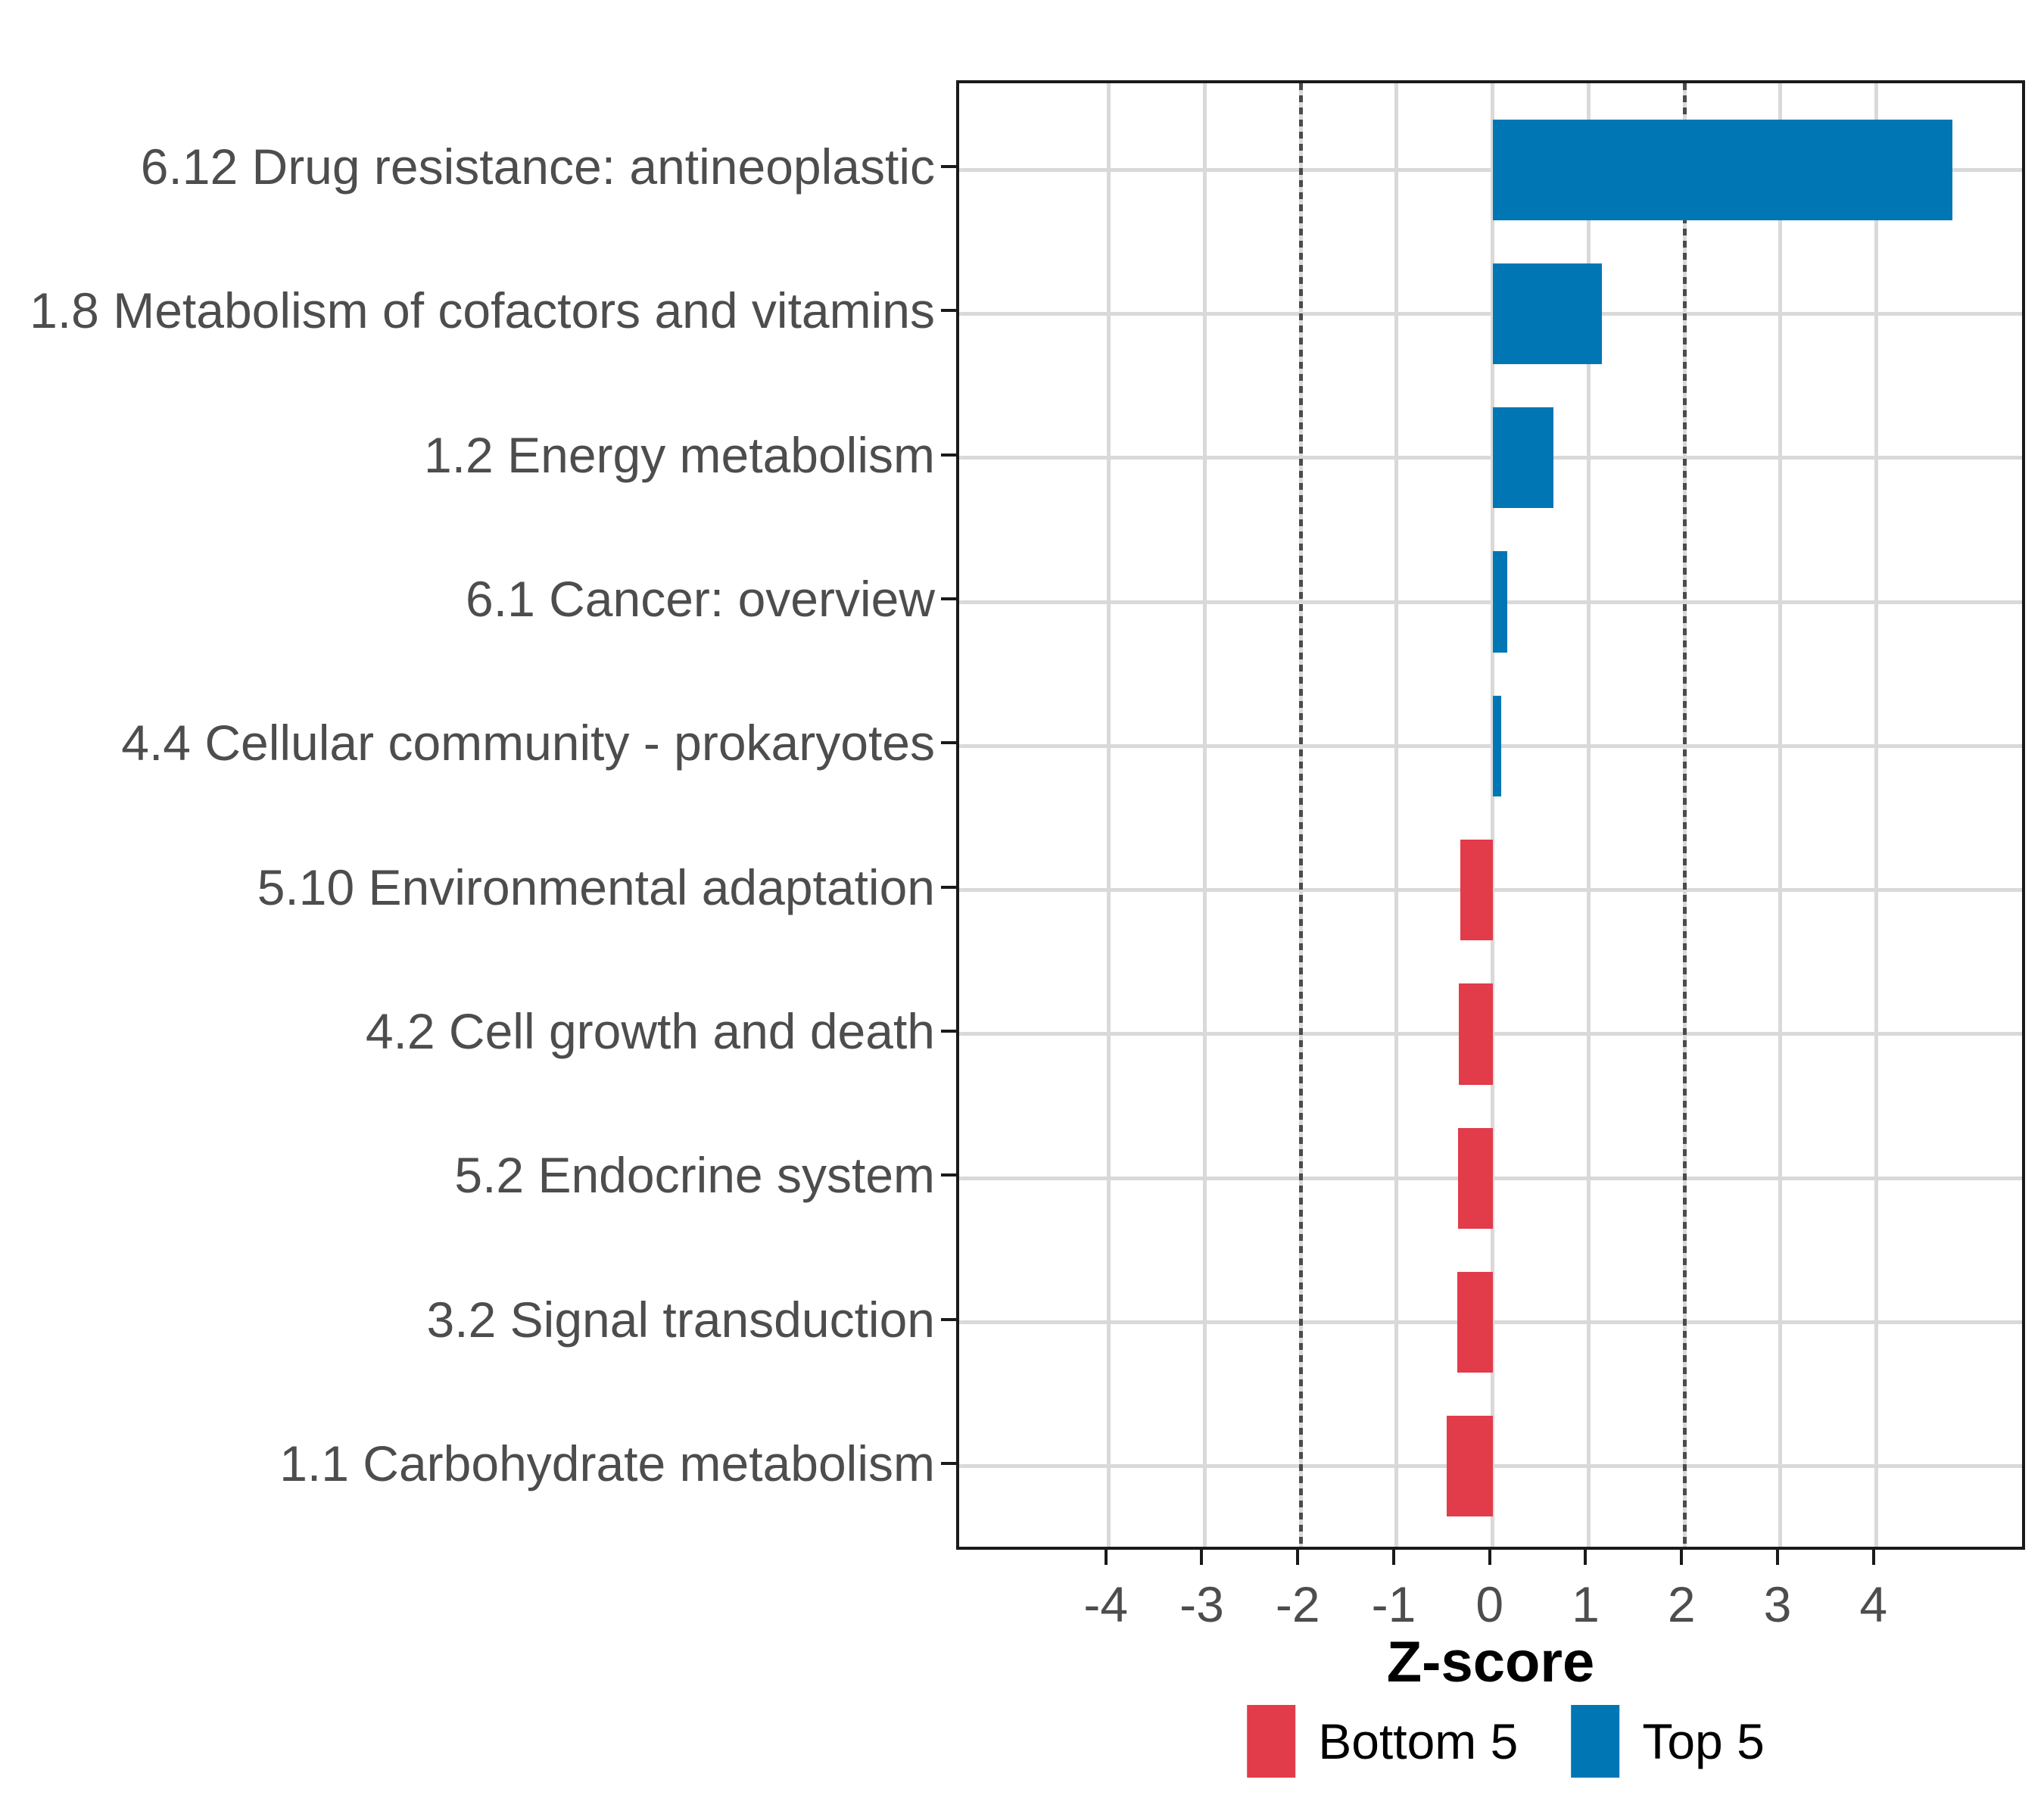 This screenshot has width=2044, height=1817. I want to click on x-axis-tick--4, so click(1106, 1557).